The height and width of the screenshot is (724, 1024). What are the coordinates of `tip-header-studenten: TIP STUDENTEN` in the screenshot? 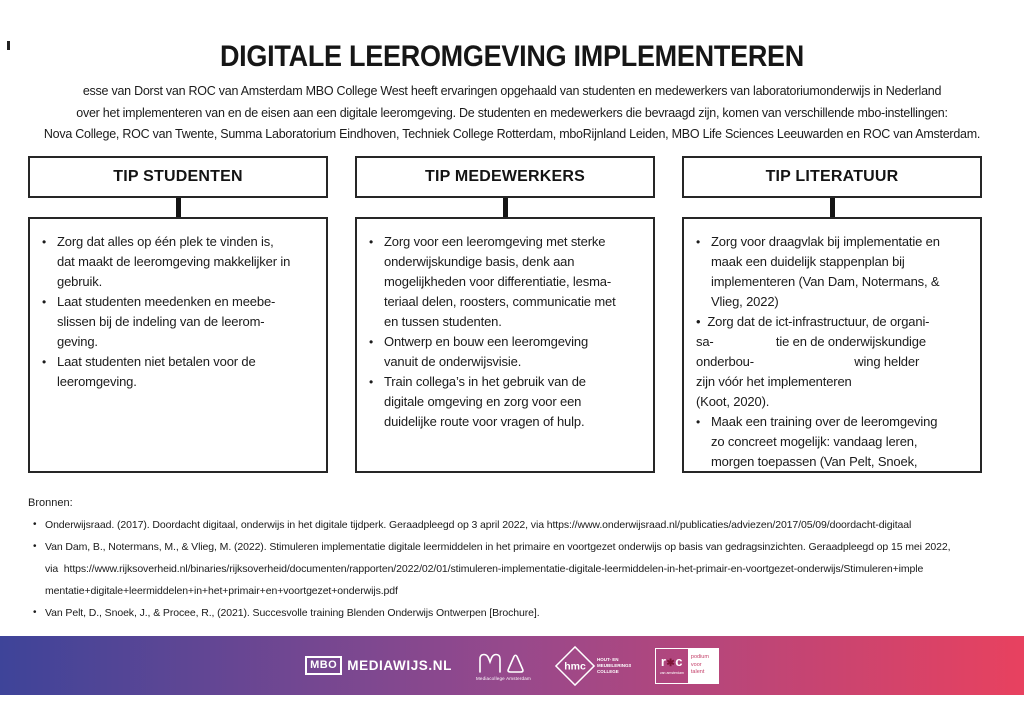 It's located at (178, 177).